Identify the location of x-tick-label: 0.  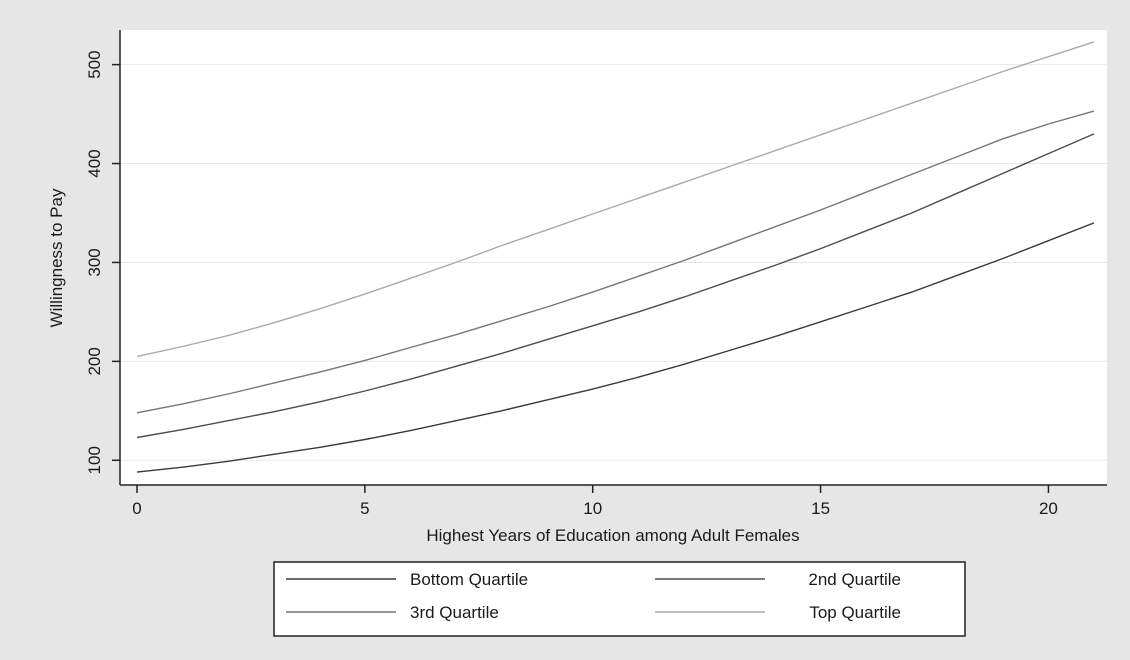
(136, 508).